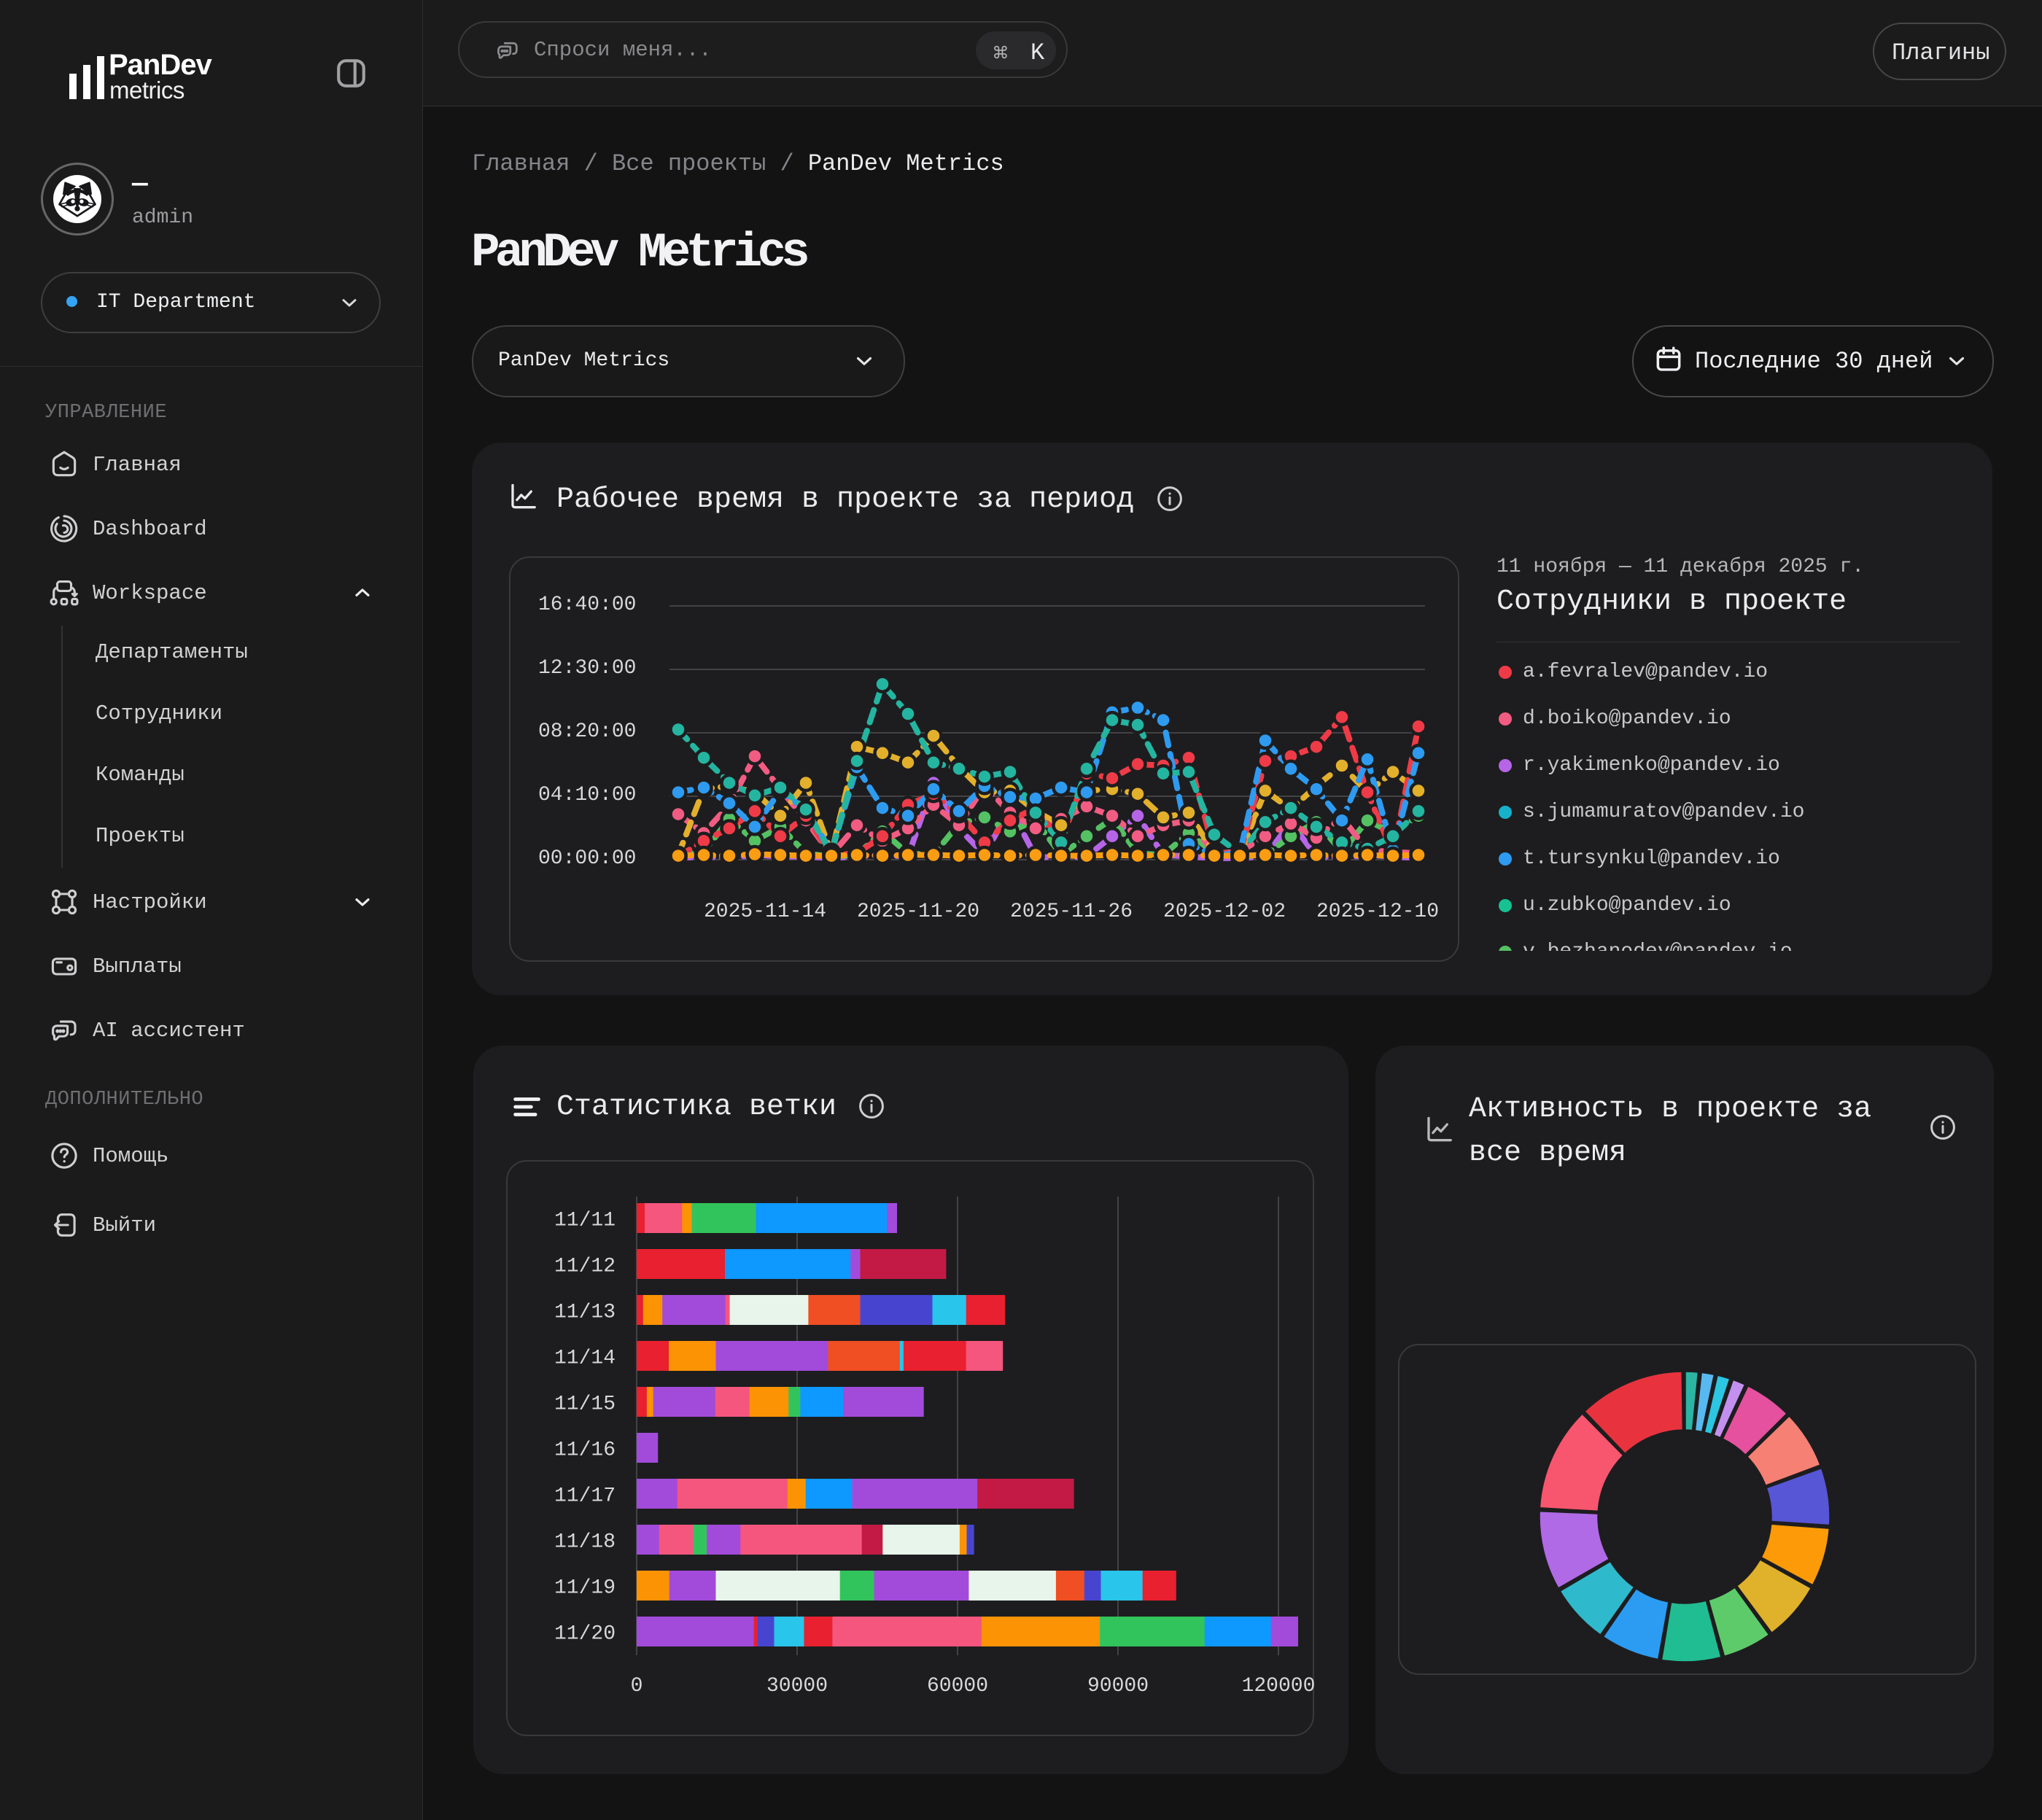 This screenshot has width=2042, height=1820. What do you see at coordinates (585, 1221) in the screenshot?
I see `svg-text: 11/11` at bounding box center [585, 1221].